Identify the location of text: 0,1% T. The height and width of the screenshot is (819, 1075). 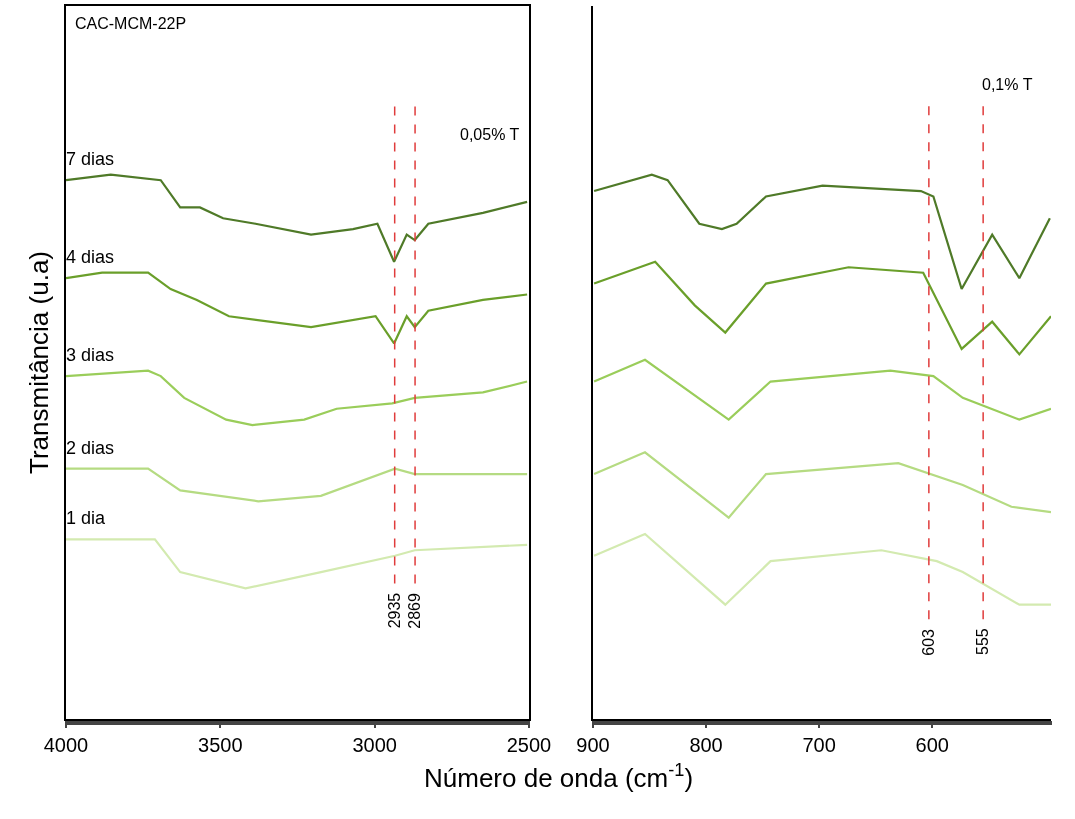
(1007, 84).